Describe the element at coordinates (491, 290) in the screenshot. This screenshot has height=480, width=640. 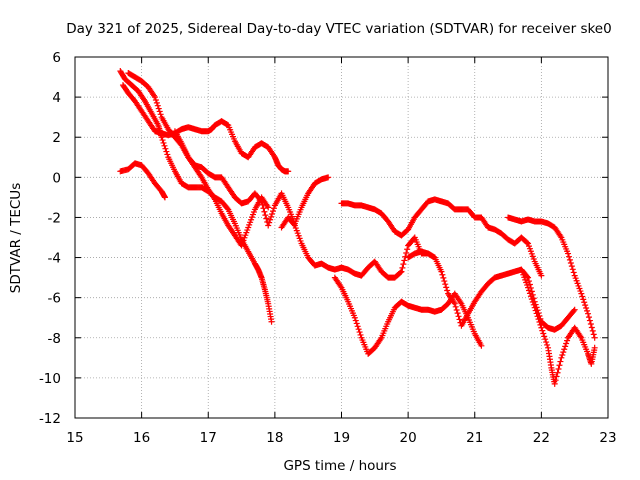
I see `series-track-i` at that location.